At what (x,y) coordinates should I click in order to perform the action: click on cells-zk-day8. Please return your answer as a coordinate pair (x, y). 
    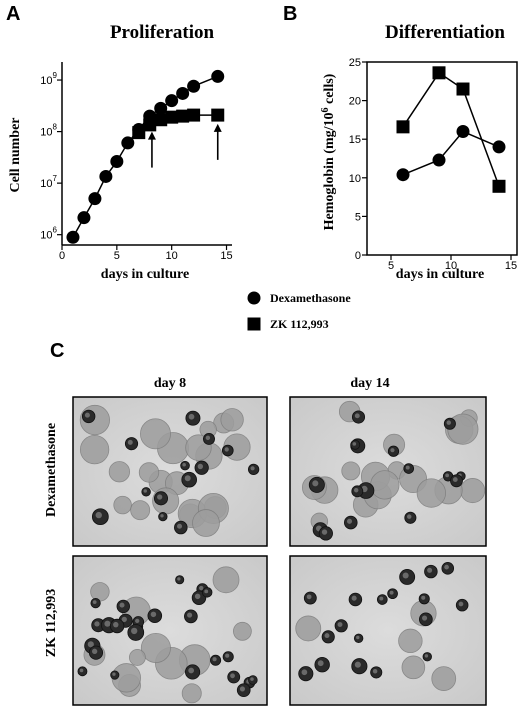
    Looking at the image, I should click on (167, 635).